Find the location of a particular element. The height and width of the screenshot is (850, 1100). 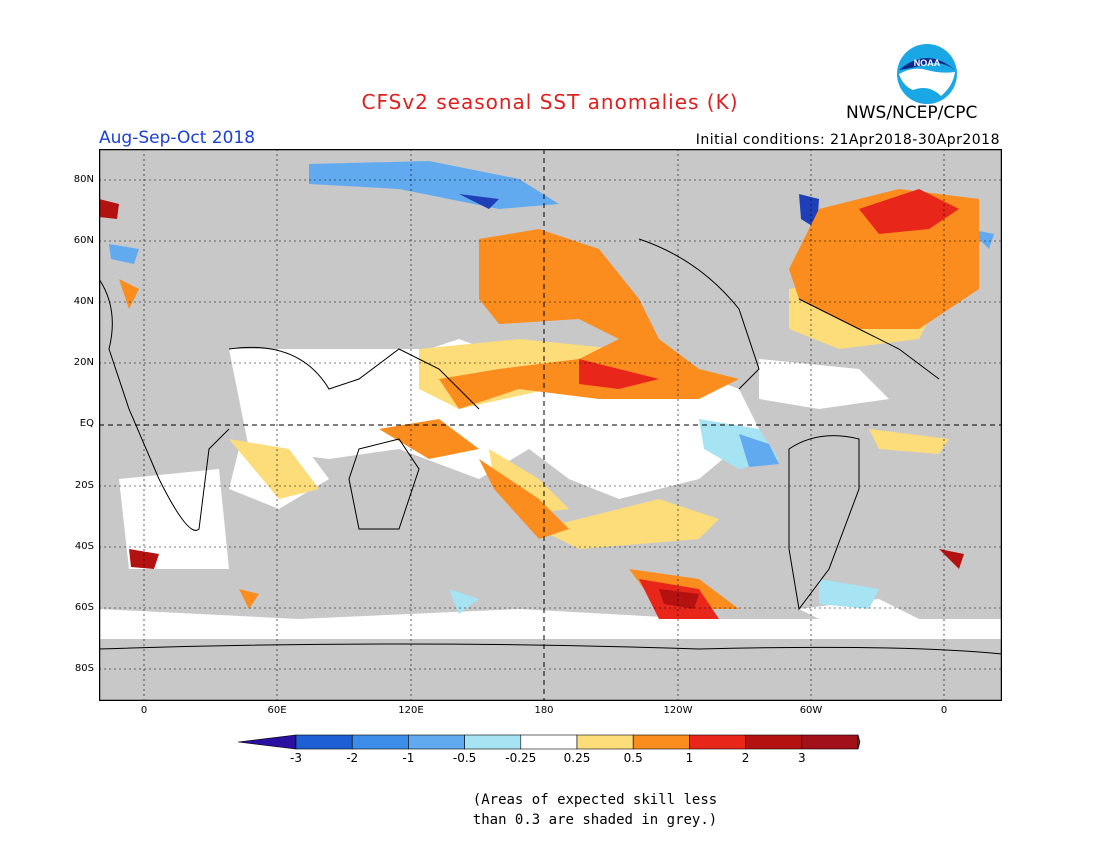

lat-label: 40S is located at coordinates (84, 546).